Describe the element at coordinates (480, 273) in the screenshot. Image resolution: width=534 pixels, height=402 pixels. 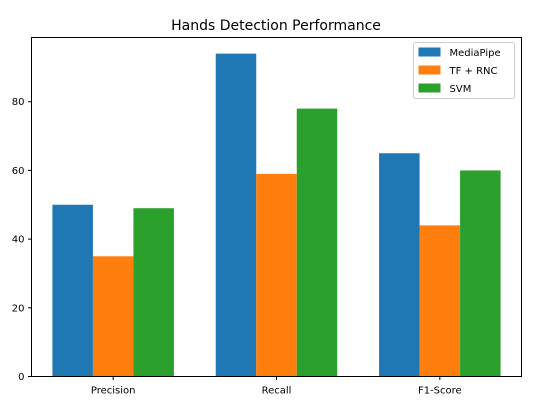
I see `bar-svm-f1-score` at that location.